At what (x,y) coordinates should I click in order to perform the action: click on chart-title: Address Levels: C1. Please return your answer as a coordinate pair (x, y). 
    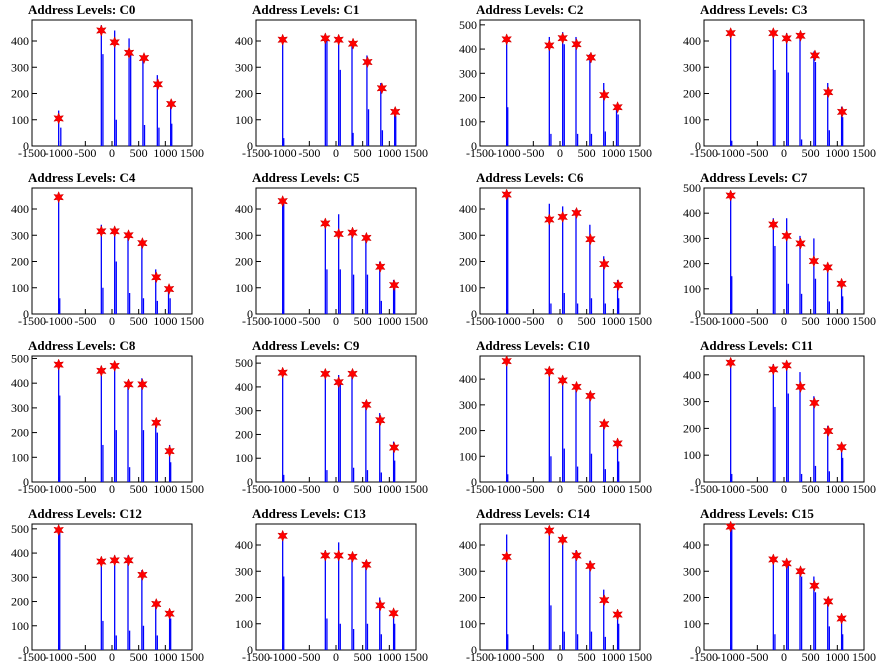
    Looking at the image, I should click on (305, 9).